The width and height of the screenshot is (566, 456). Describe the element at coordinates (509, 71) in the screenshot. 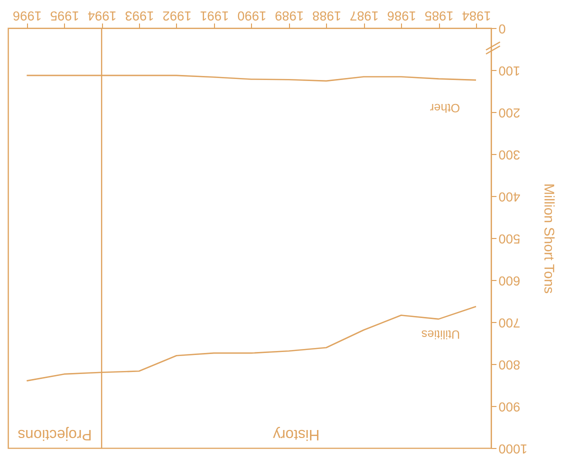

I see `y-tick-label: 100` at that location.